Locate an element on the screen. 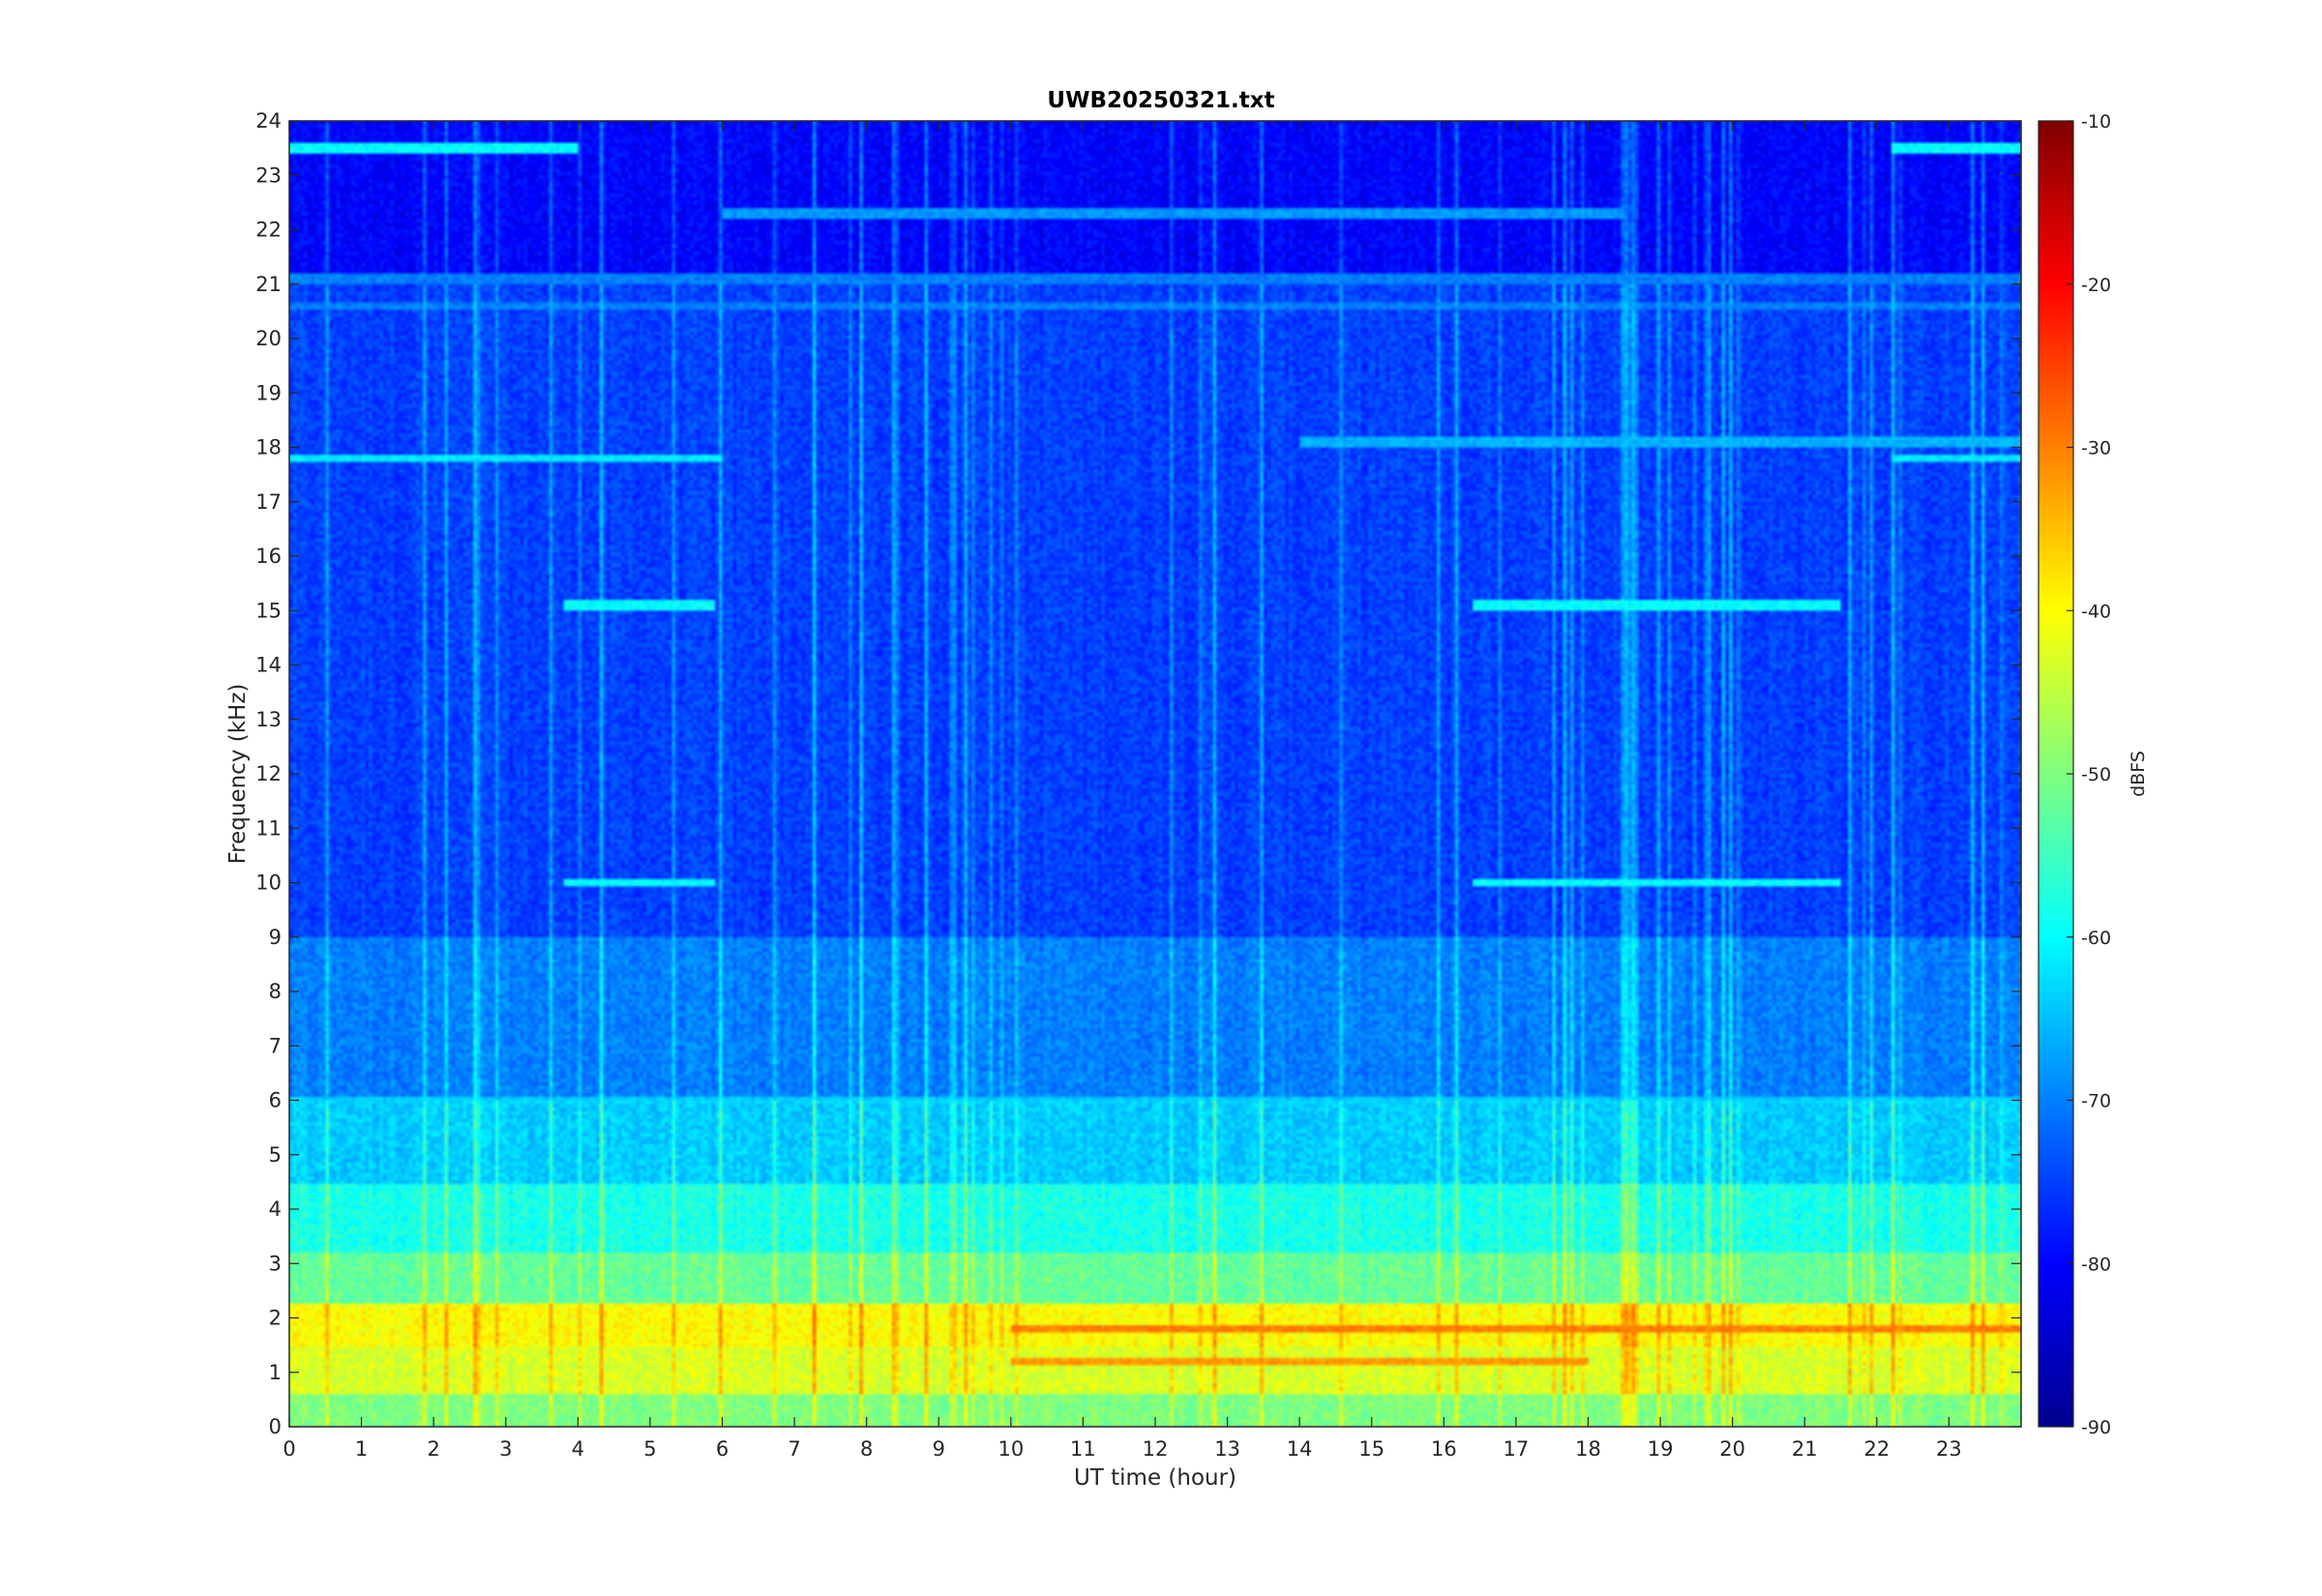 The height and width of the screenshot is (1596, 2322). y-tick-label: 2 is located at coordinates (275, 1318).